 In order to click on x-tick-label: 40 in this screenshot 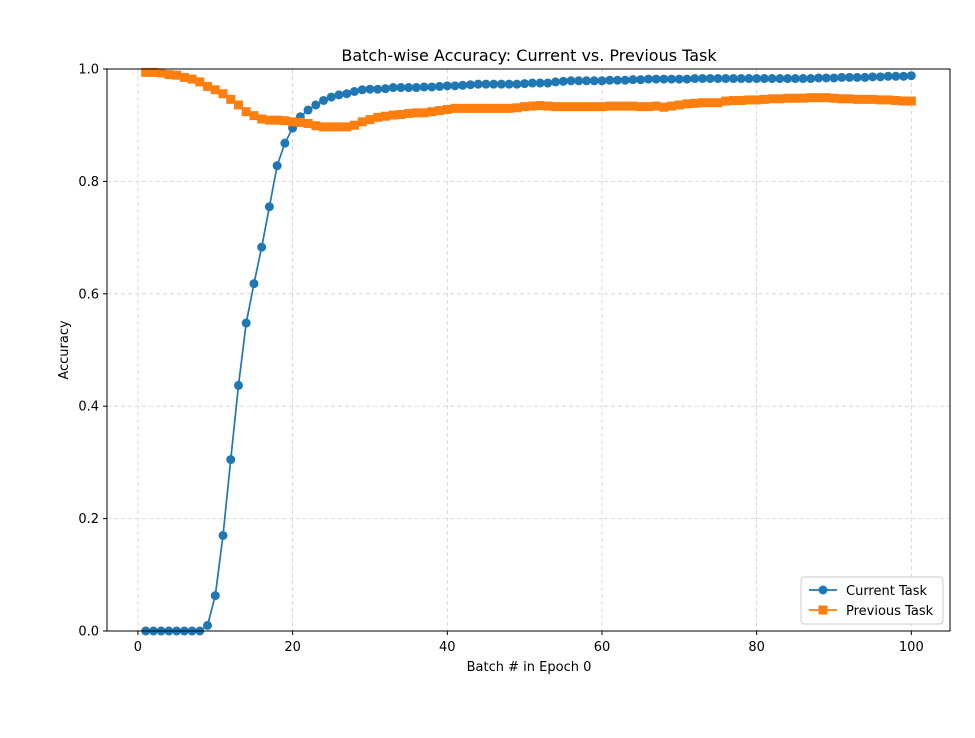, I will do `click(447, 647)`.